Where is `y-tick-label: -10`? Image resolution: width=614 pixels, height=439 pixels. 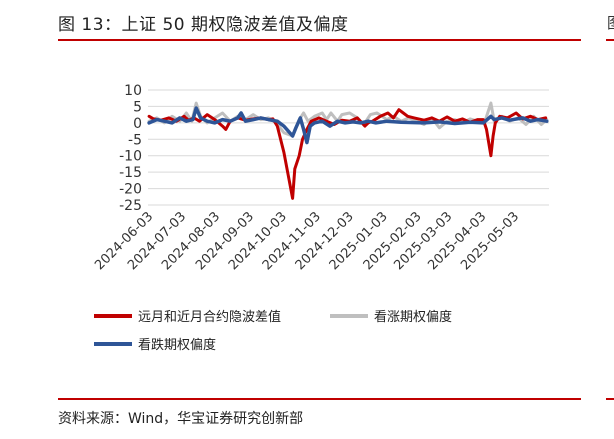 y-tick-label: -10 is located at coordinates (130, 157).